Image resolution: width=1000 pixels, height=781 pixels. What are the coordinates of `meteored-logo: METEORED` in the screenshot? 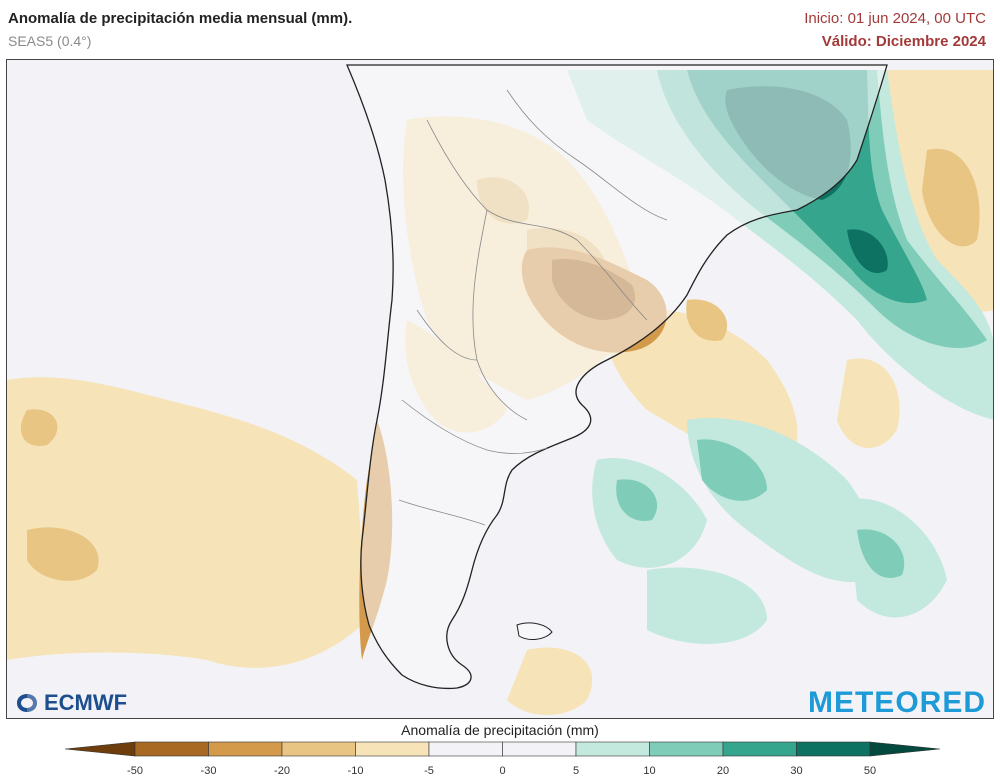 It's located at (896, 702).